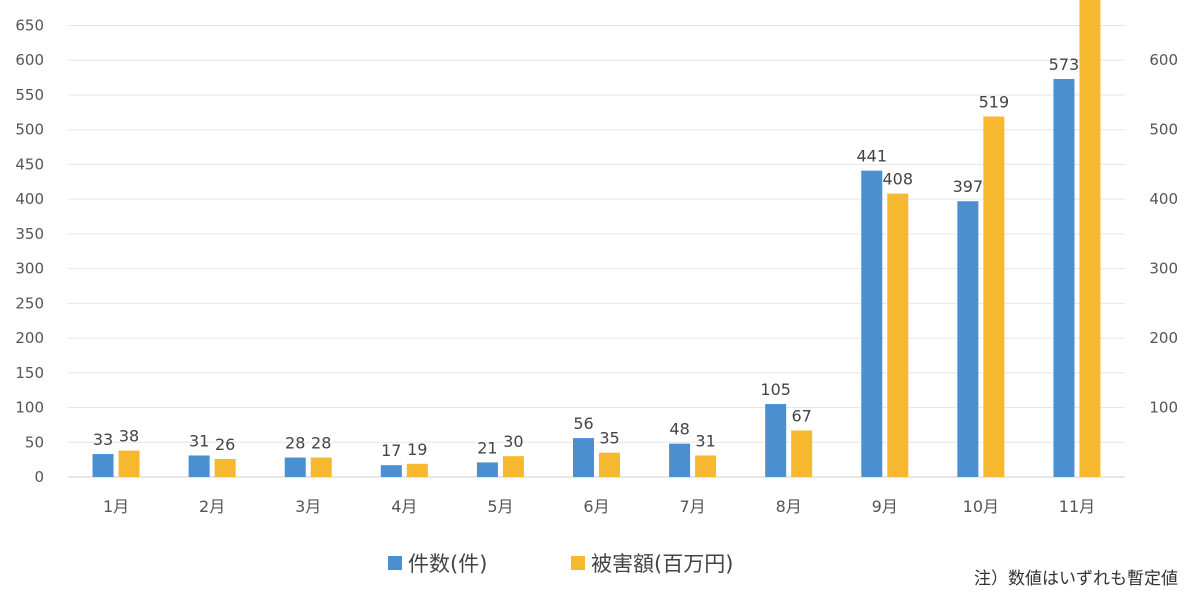  What do you see at coordinates (1163, 130) in the screenshot?
I see `right-tick-label: 500` at bounding box center [1163, 130].